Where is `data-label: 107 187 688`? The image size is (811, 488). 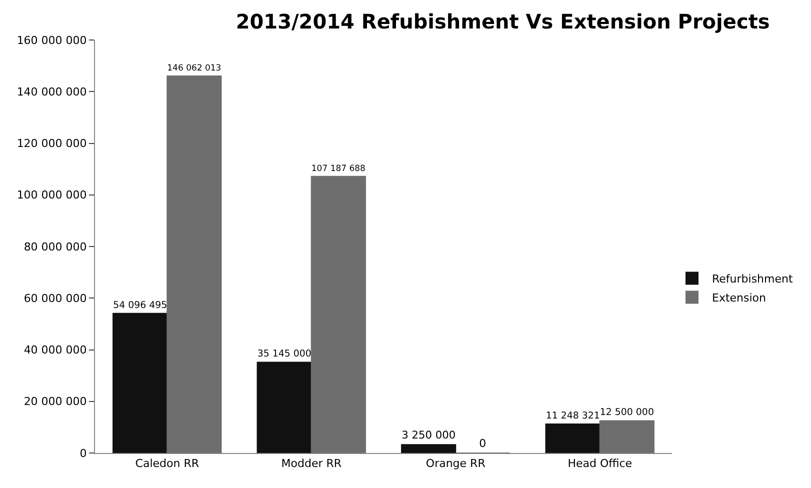
data-label: 107 187 688 is located at coordinates (338, 169).